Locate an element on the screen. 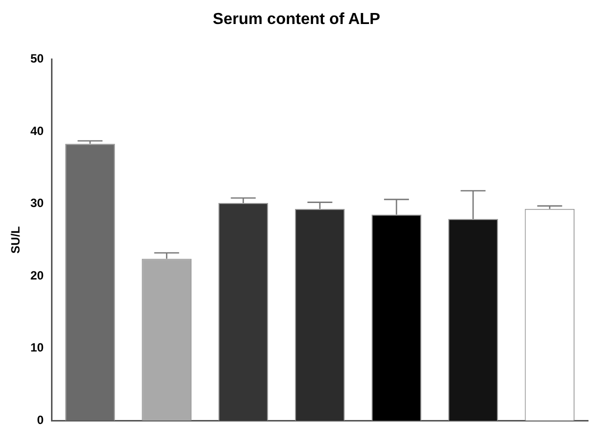  y-tick-label: 10 is located at coordinates (37, 347).